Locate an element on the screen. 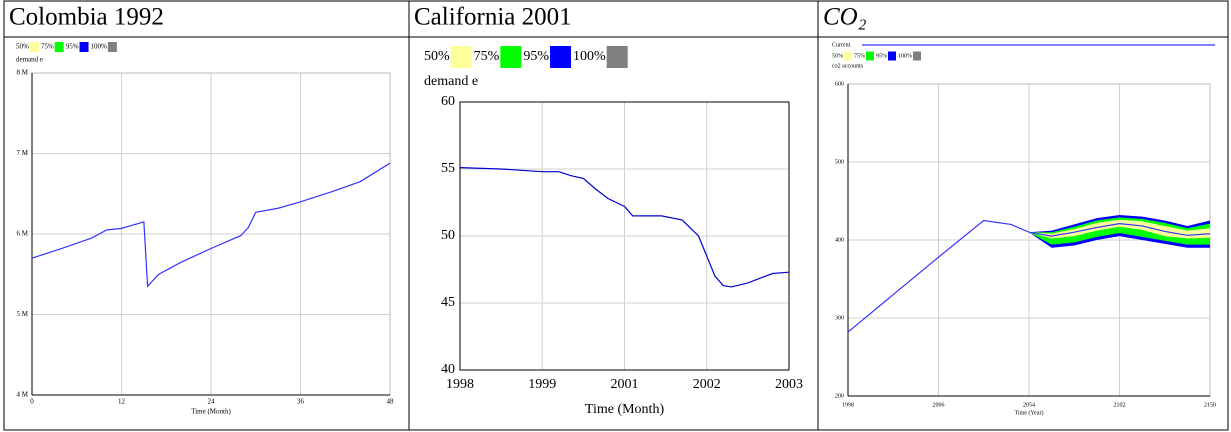 The image size is (1231, 432). x-tick-label: 2003 is located at coordinates (789, 384).